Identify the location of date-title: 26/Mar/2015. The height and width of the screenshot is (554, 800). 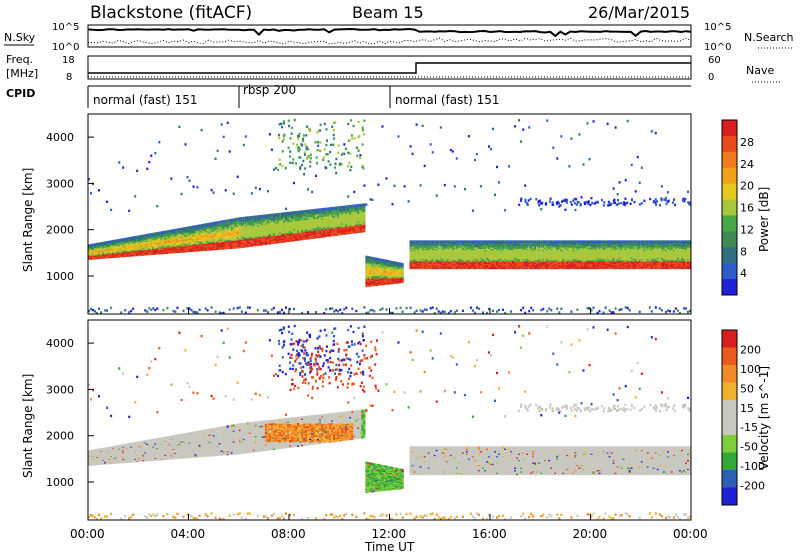
(639, 12).